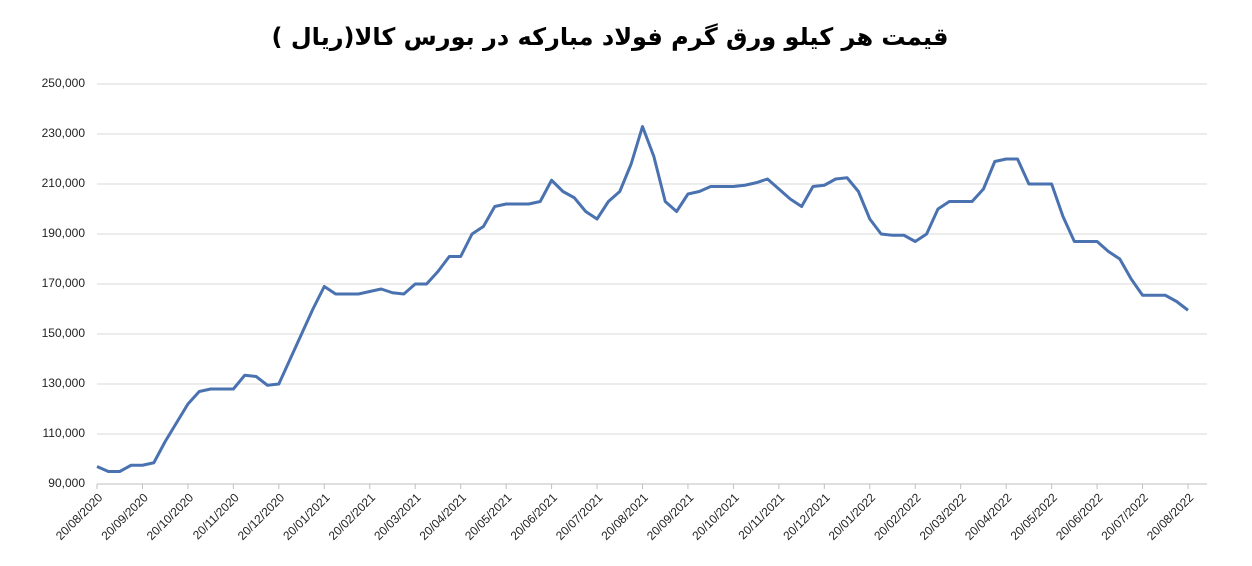 The width and height of the screenshot is (1252, 566). What do you see at coordinates (988, 516) in the screenshot?
I see `x-tick-label: 20/04/2022` at bounding box center [988, 516].